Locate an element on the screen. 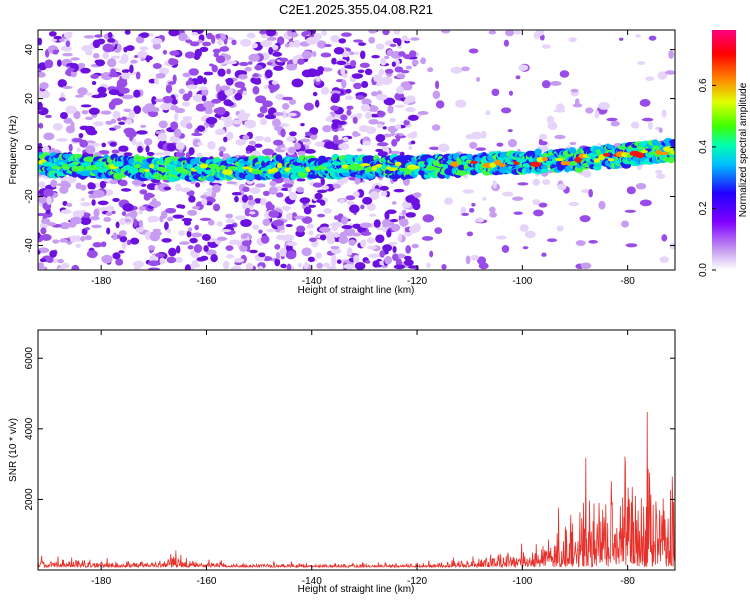 The height and width of the screenshot is (600, 750). colorbar-tick-label: 0.4 is located at coordinates (703, 147).